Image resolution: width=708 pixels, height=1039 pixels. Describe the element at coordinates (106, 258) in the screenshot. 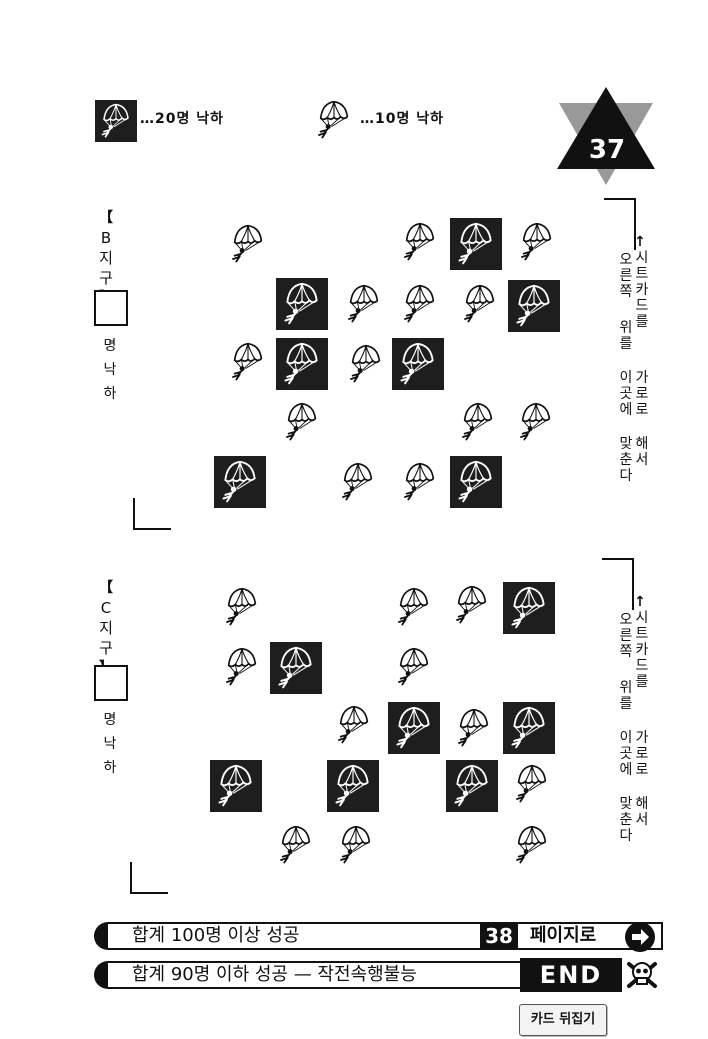

I see `district-b-char-1: 지` at that location.